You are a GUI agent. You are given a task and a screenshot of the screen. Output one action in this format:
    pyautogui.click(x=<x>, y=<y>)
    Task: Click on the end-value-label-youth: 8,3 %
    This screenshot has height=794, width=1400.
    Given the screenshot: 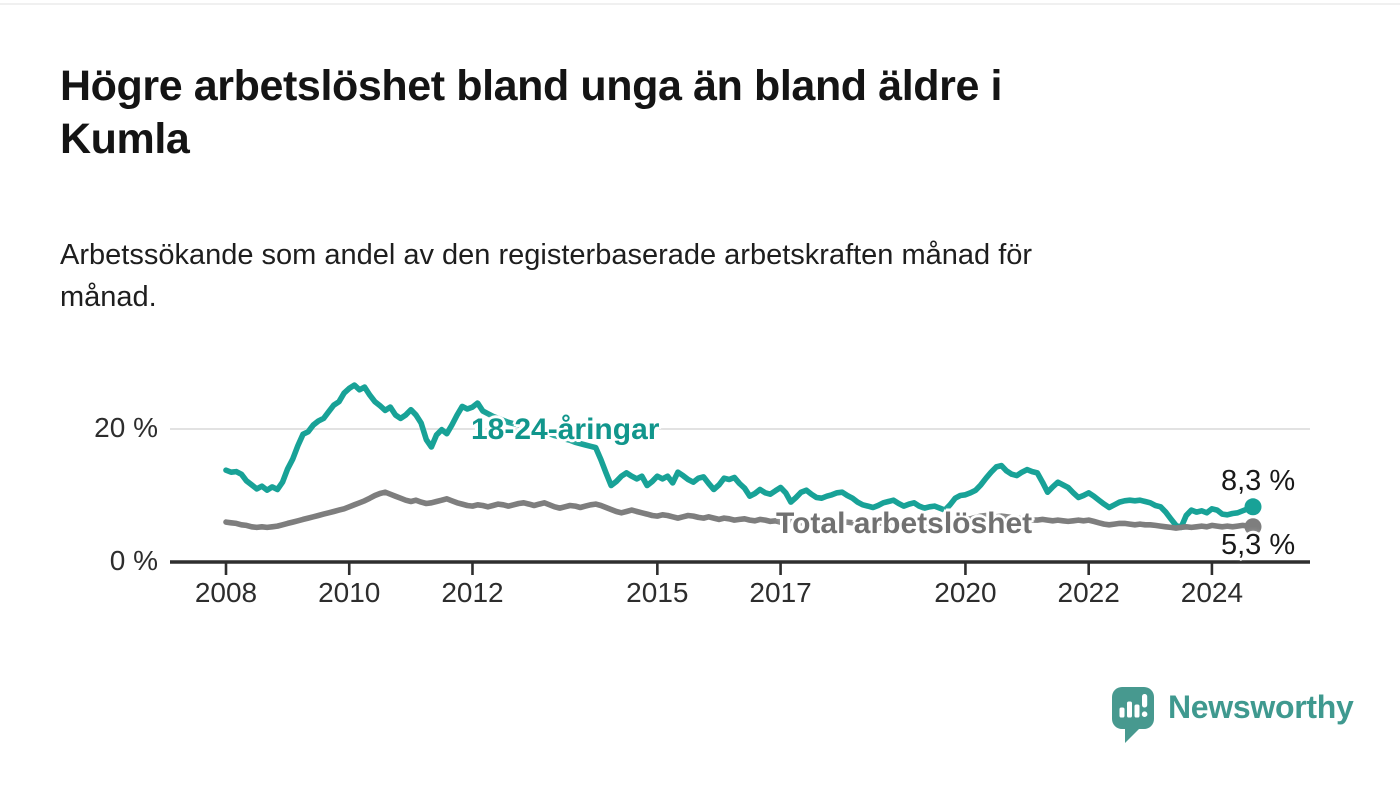 What is the action you would take?
    pyautogui.click(x=1258, y=481)
    